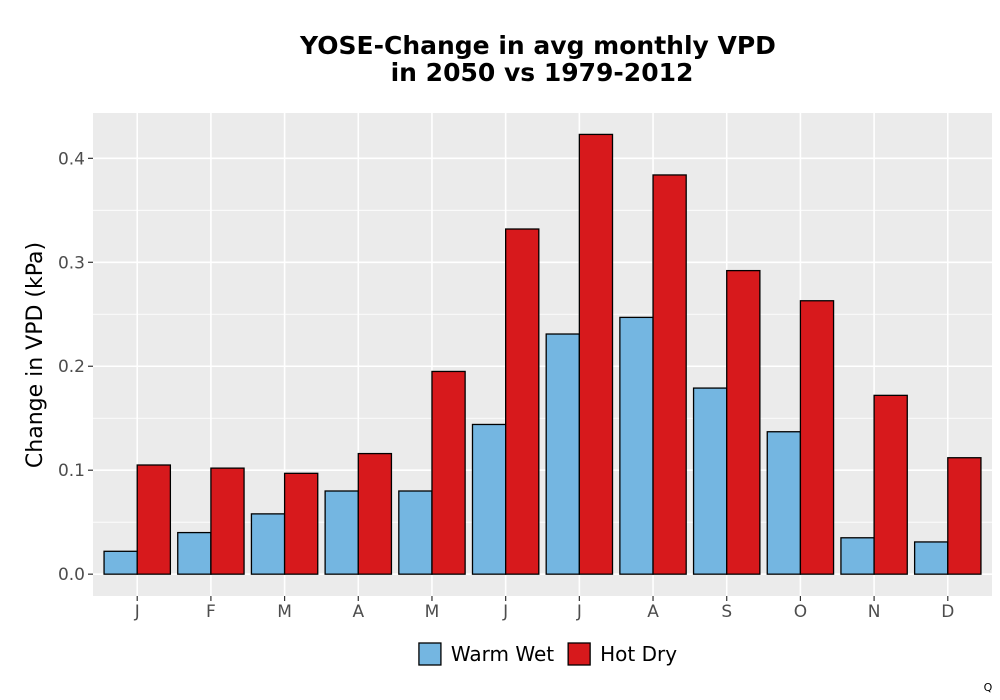 This screenshot has height=700, width=1000. I want to click on y-axis-label: Change in VPD (kPa), so click(35, 355).